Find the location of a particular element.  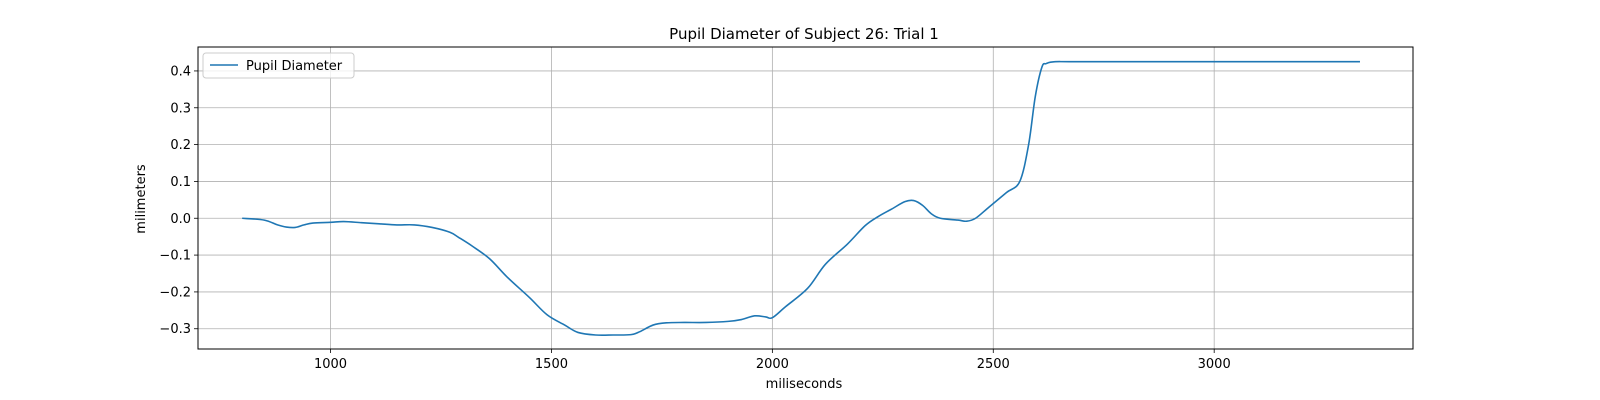

y-tick-label: 0.1 is located at coordinates (180, 182).